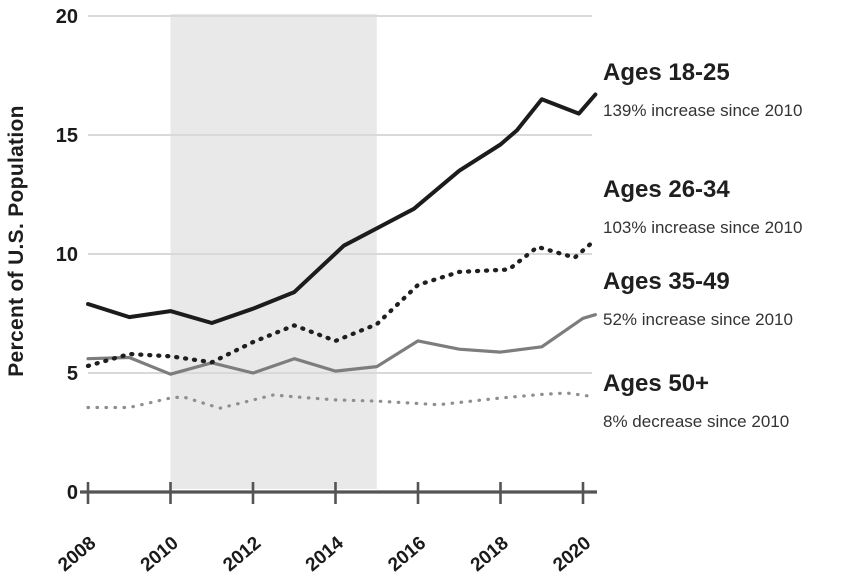 This screenshot has height=576, width=851. Describe the element at coordinates (572, 554) in the screenshot. I see `x-tick-label-2020: 2020` at that location.